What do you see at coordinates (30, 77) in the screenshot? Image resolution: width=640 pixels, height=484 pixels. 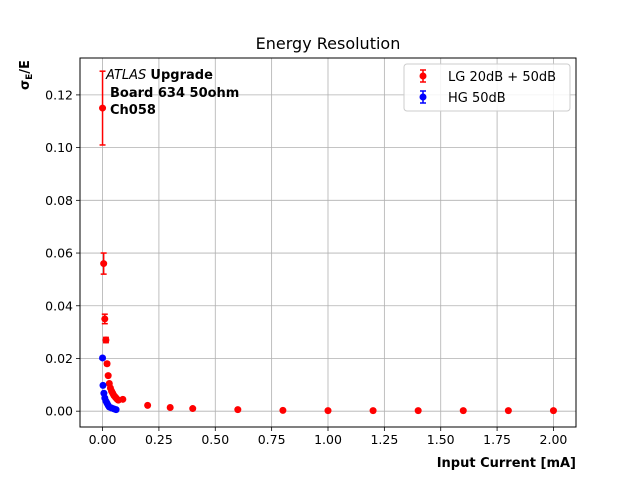 I see `y-axis-label-sub: E` at bounding box center [30, 77].